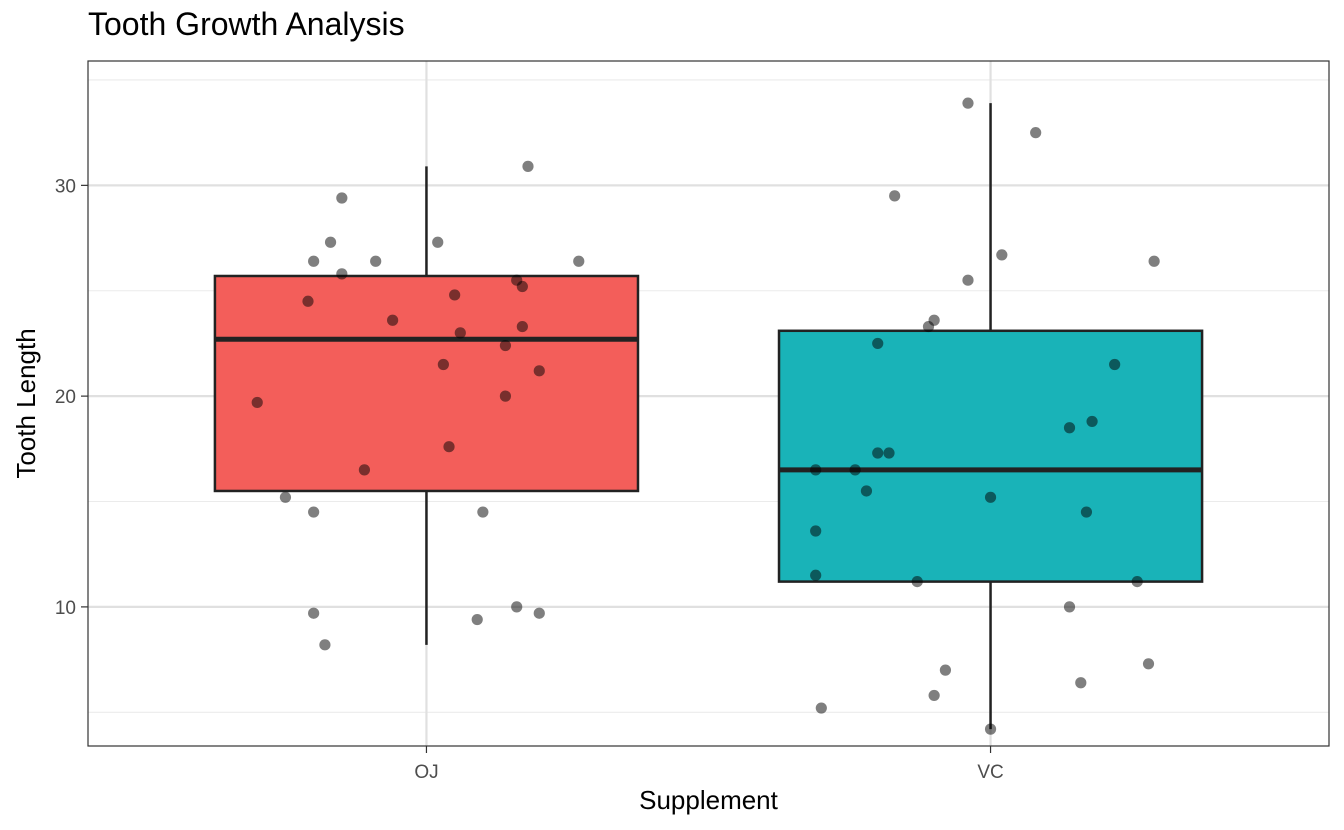 The image size is (1344, 830). Describe the element at coordinates (990, 456) in the screenshot. I see `box-vc` at that location.